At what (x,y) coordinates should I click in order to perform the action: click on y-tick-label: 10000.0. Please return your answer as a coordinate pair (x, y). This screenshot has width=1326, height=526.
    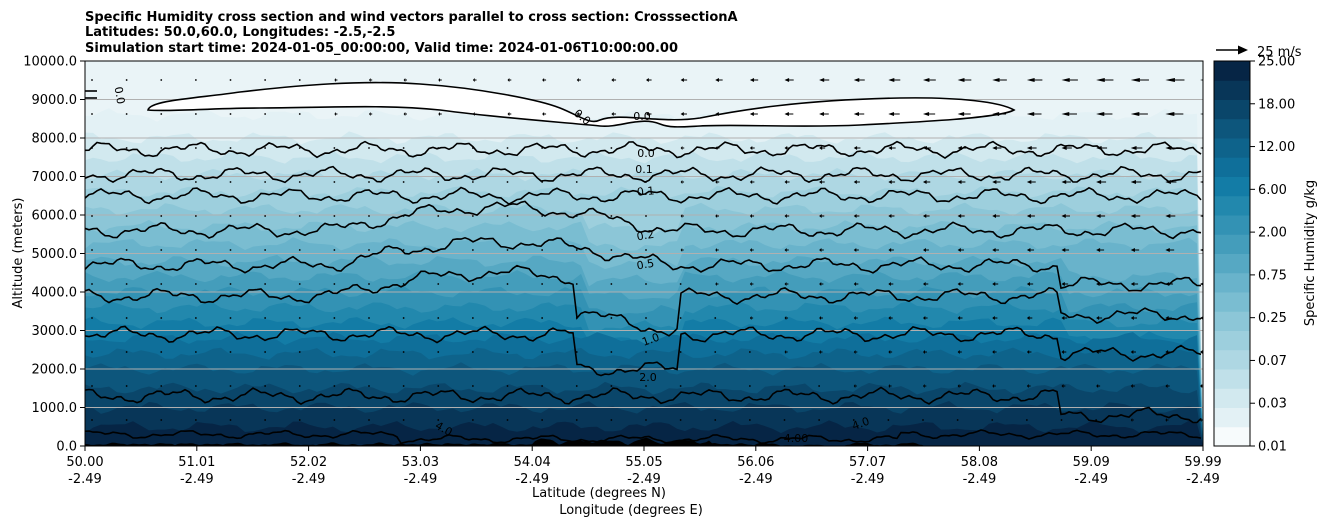
    Looking at the image, I should click on (50, 62).